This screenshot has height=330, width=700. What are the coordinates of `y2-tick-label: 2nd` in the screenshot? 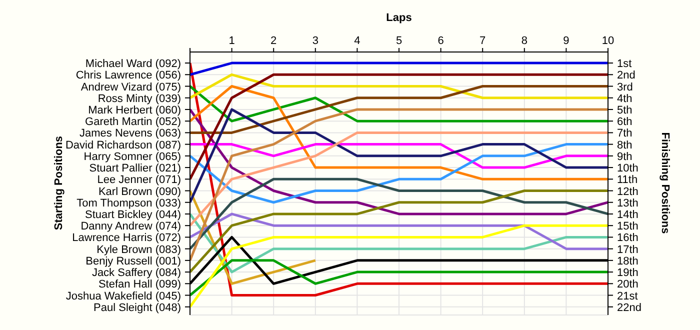 It's located at (626, 76).